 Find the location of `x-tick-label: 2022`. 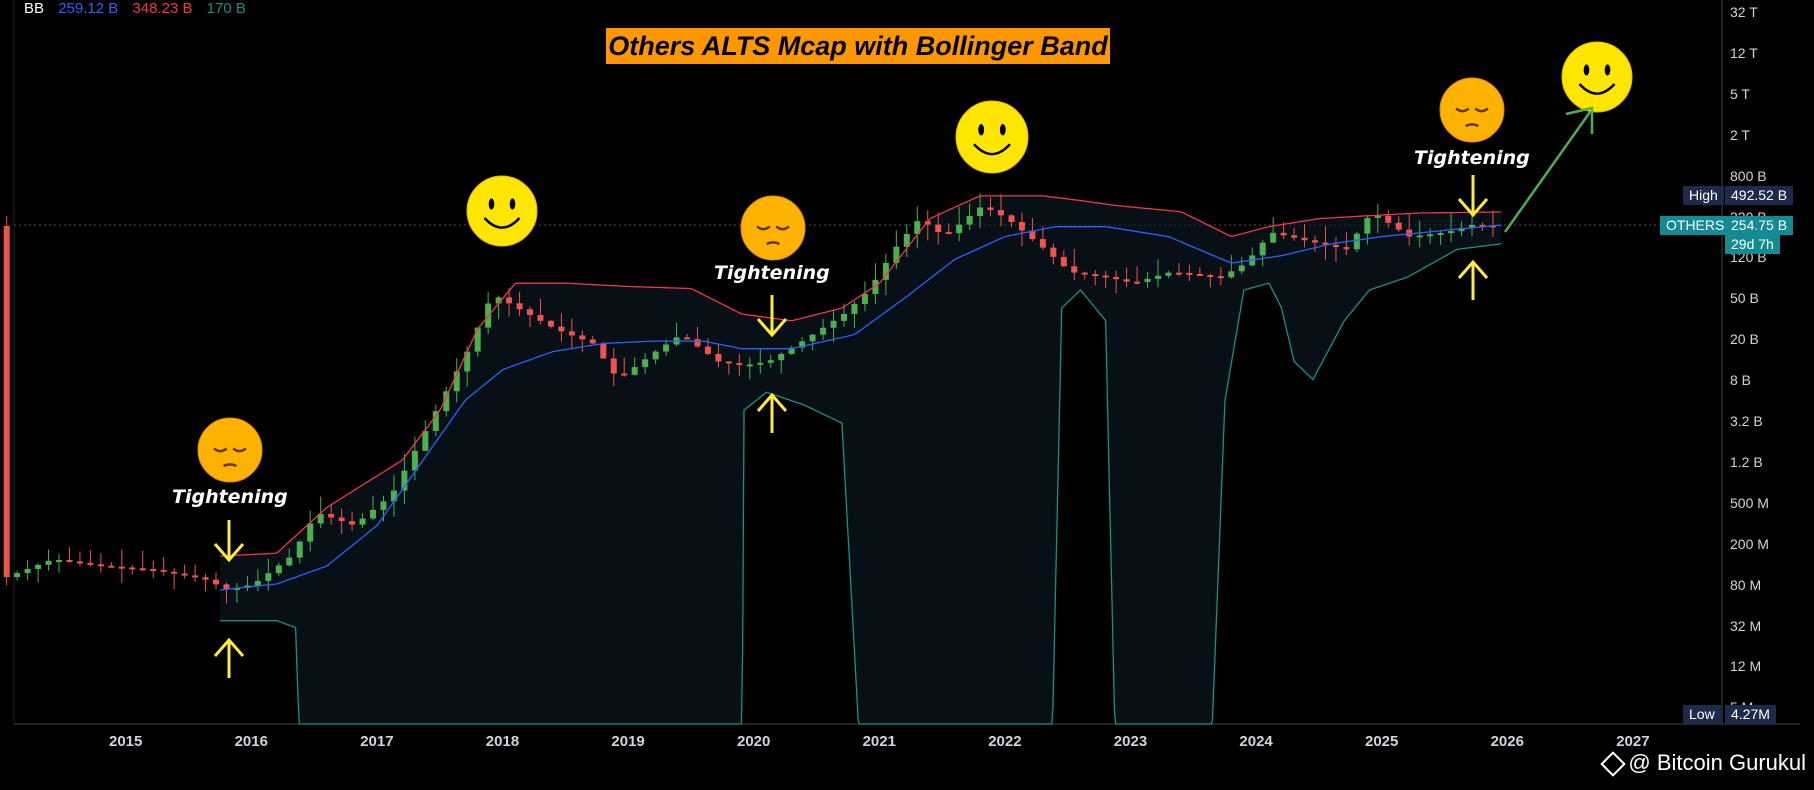

x-tick-label: 2022 is located at coordinates (1005, 741).